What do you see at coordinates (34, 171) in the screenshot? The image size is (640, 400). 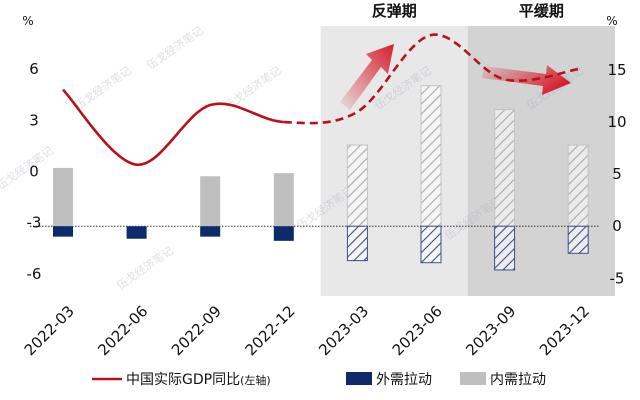 I see `left-tick-label: 0` at bounding box center [34, 171].